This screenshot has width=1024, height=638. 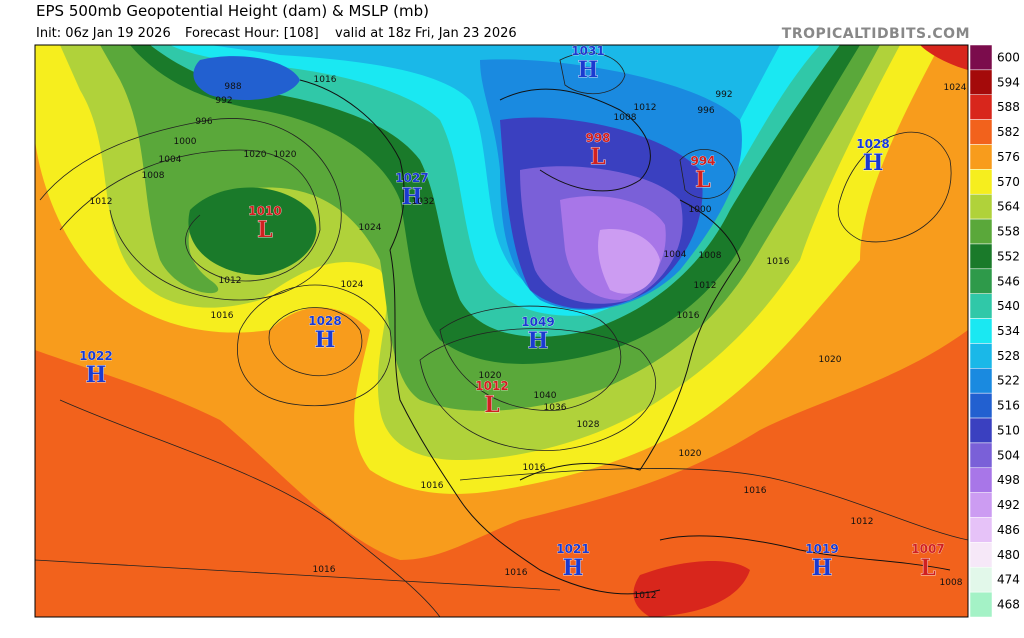 I want to click on center-value: 1012, so click(x=491, y=386).